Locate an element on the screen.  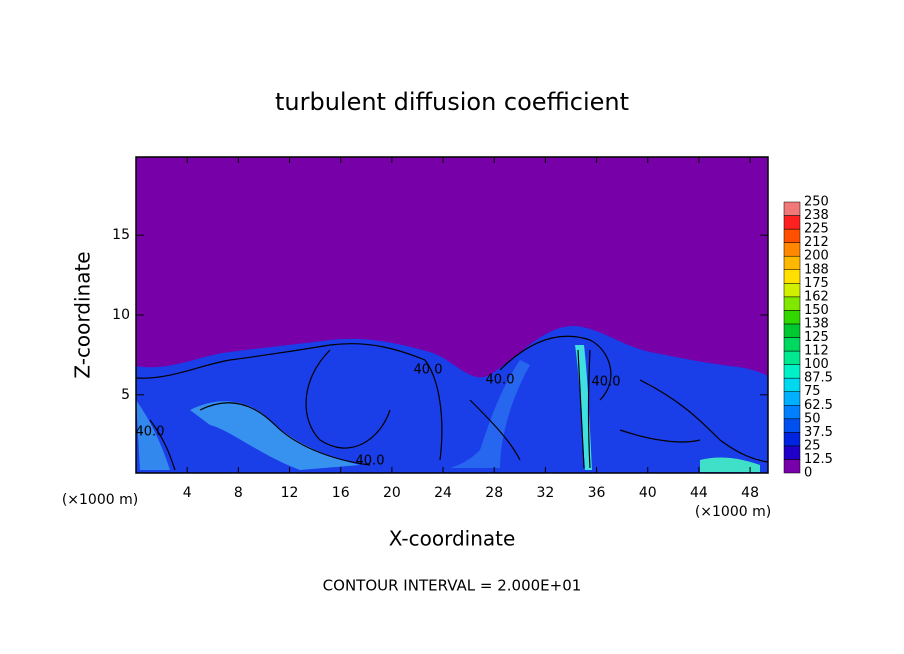
x-tick-label: 48 is located at coordinates (750, 493).